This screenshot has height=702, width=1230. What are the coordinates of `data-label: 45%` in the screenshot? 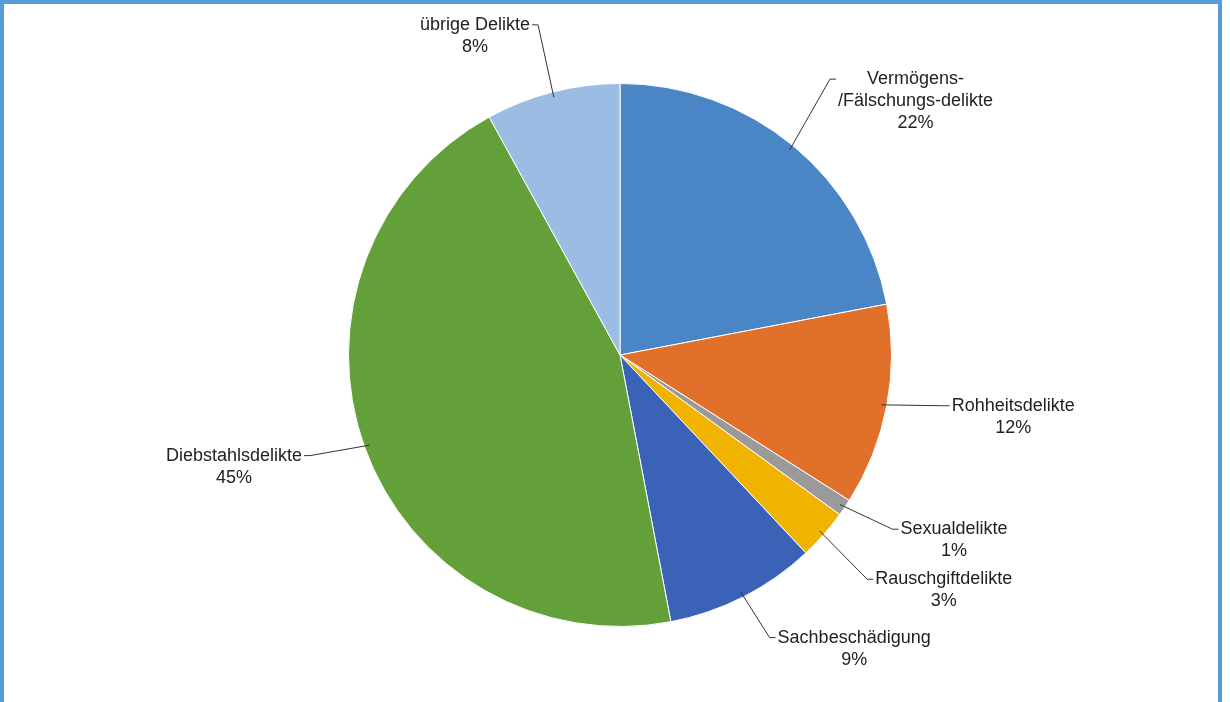 It's located at (233, 476).